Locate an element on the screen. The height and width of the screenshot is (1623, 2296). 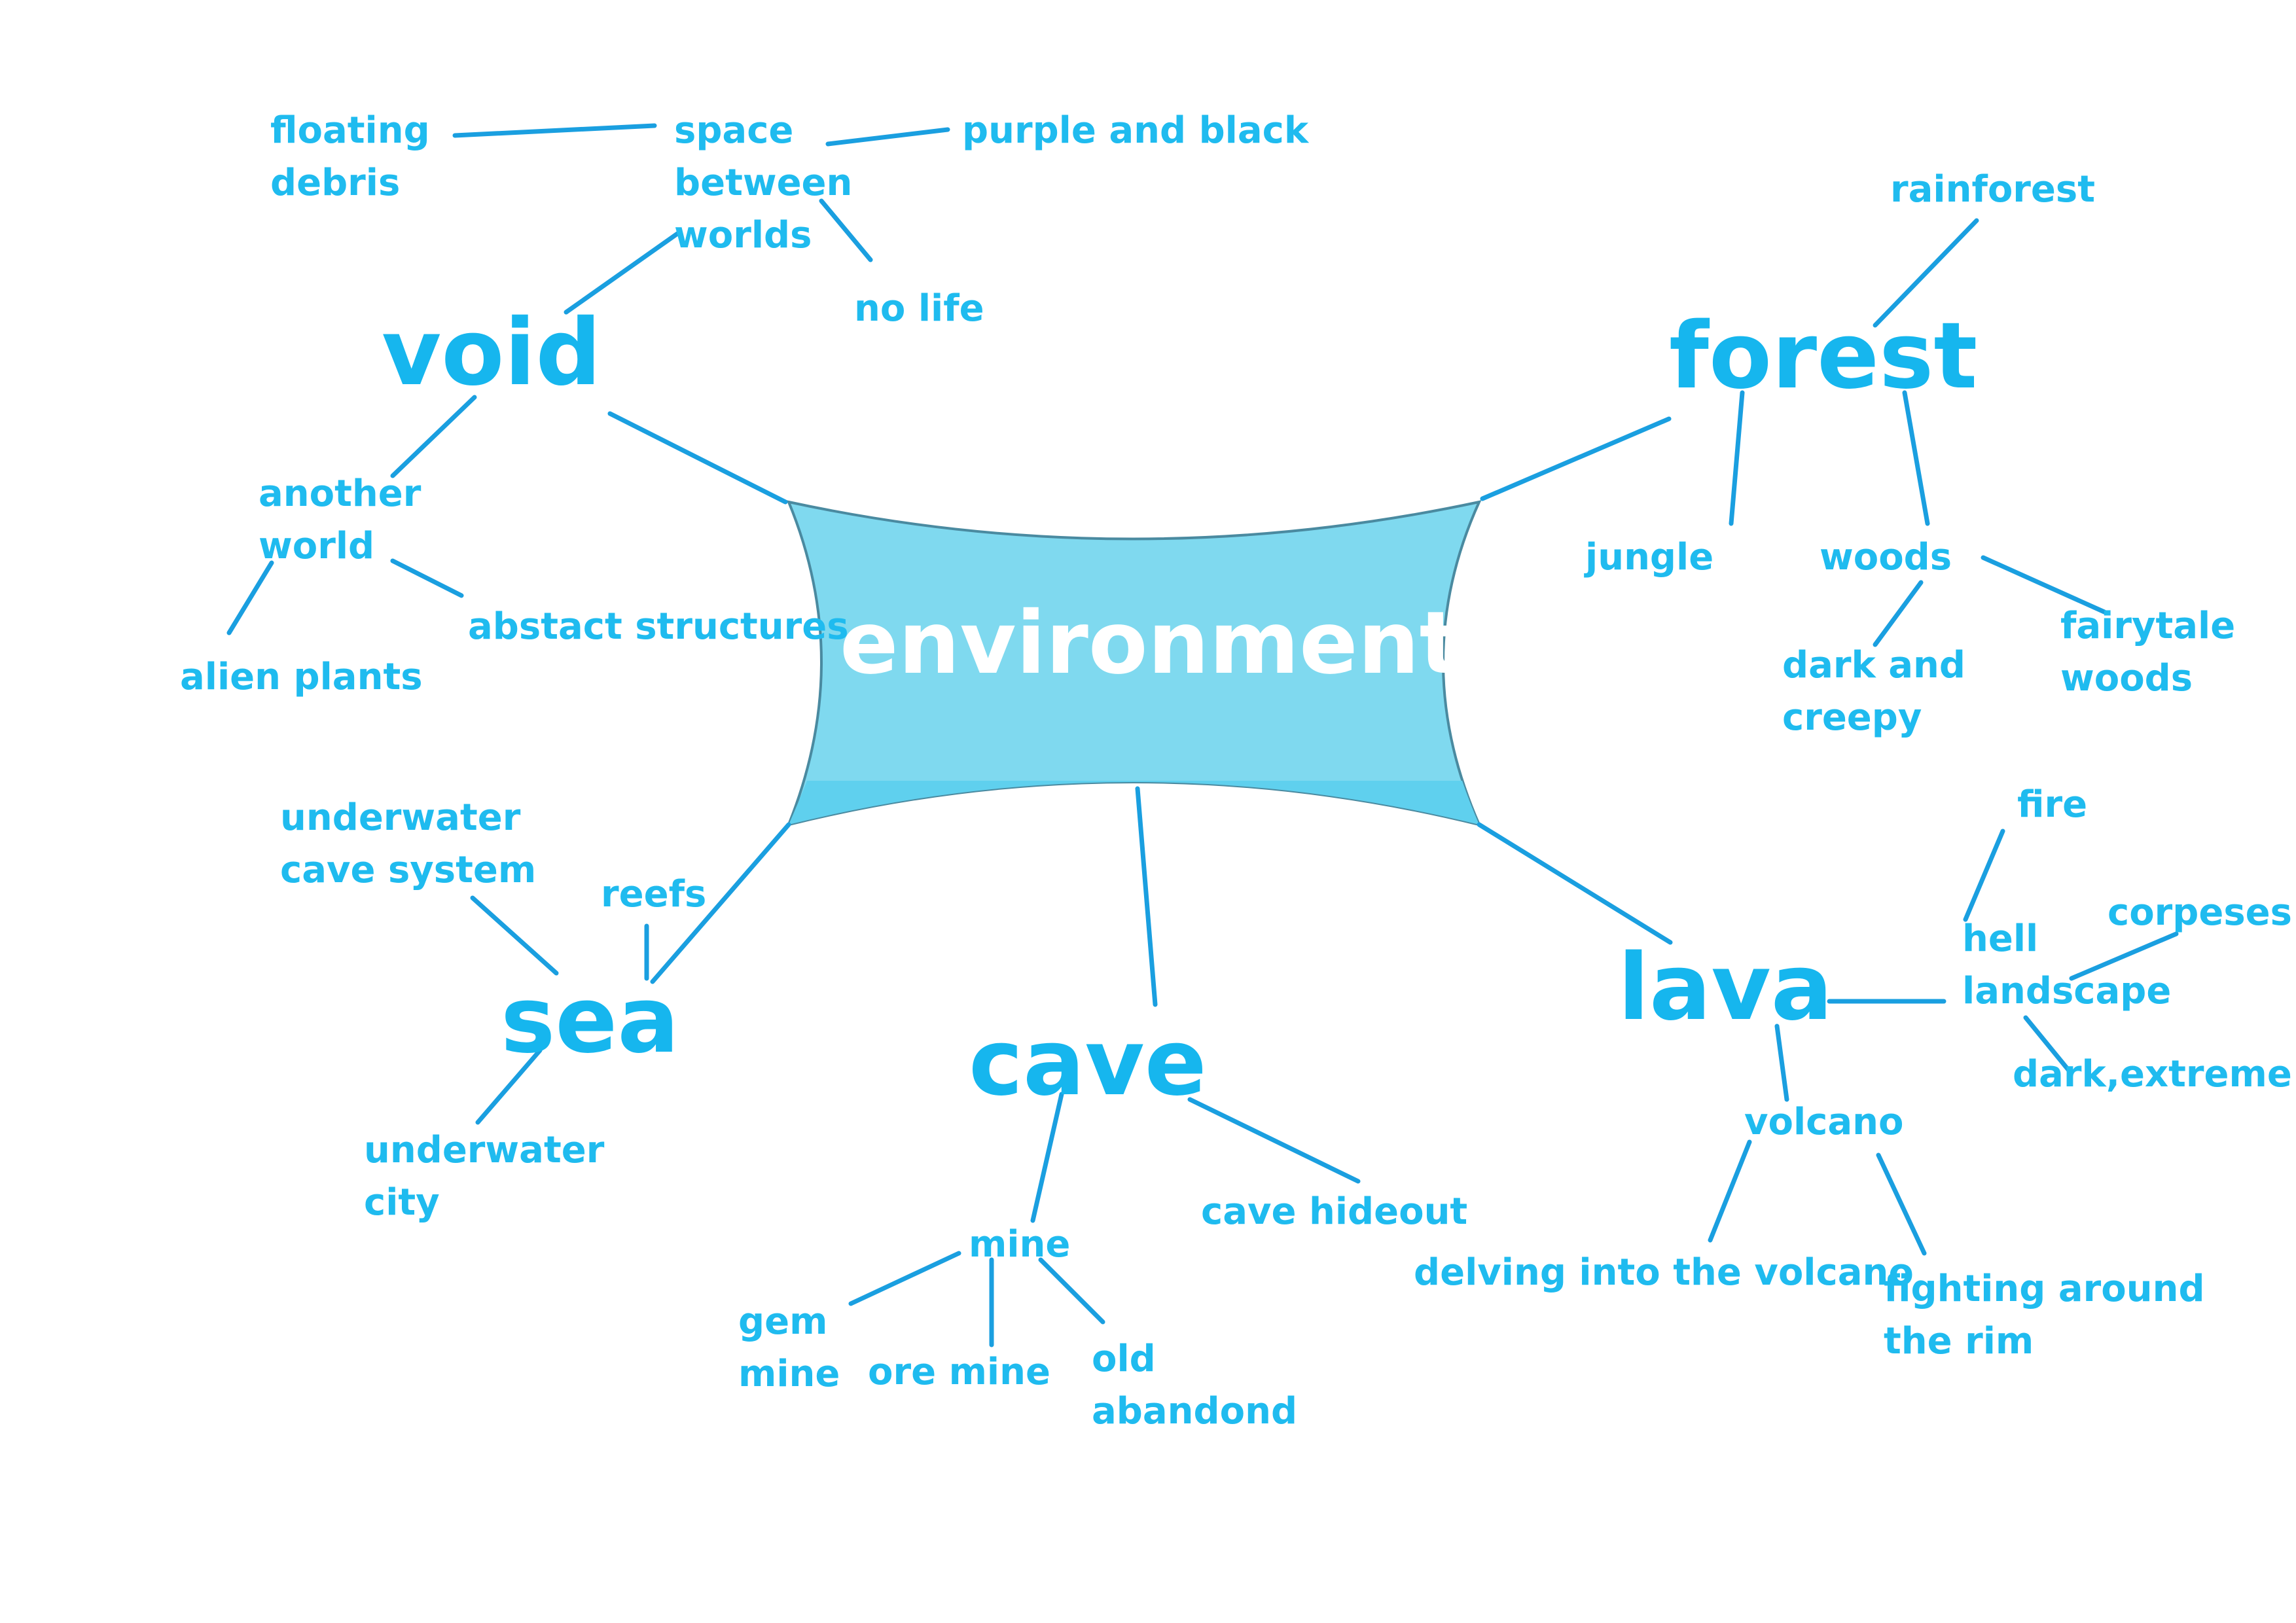
node-fairytale-woods: fairytale woods is located at coordinates (2148, 652).